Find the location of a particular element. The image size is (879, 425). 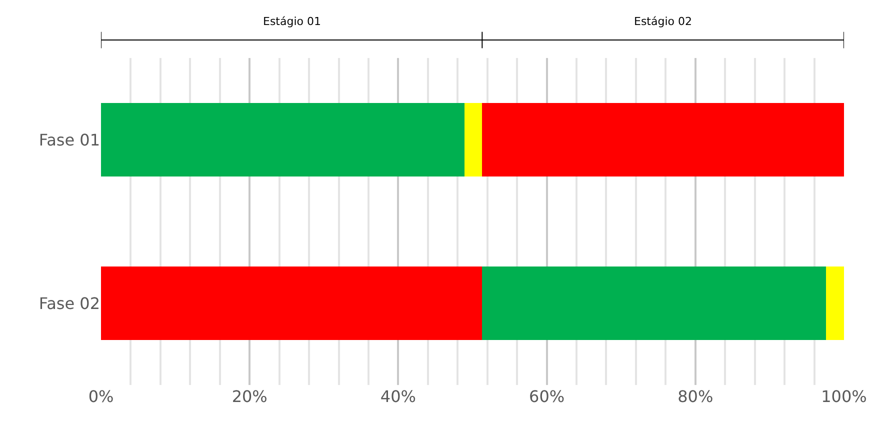

text: Estágio 01 is located at coordinates (292, 21).